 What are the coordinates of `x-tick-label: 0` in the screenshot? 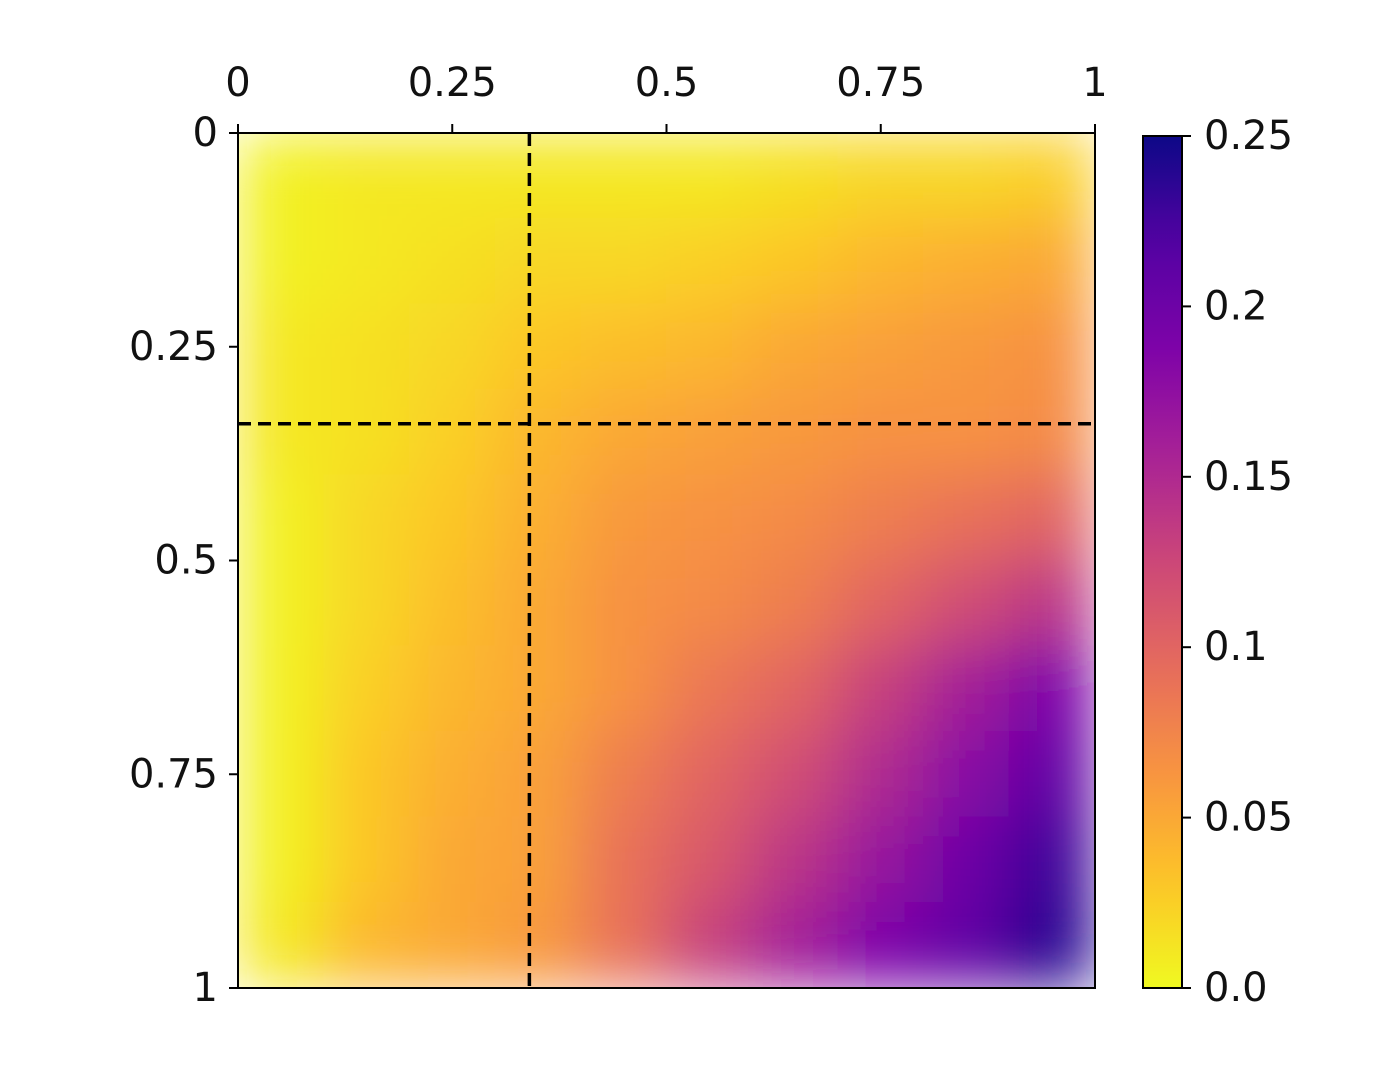 It's located at (237, 83).